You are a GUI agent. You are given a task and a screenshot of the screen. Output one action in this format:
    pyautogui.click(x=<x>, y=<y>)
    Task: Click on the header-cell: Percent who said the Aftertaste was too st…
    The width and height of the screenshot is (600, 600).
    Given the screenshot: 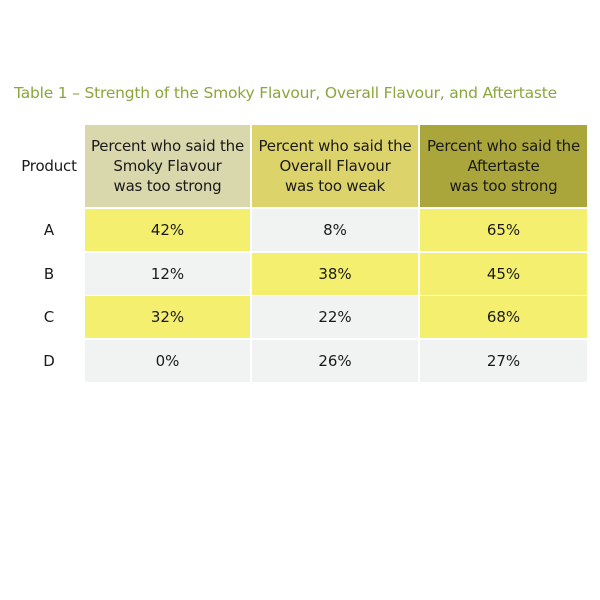 What is the action you would take?
    pyautogui.click(x=503, y=166)
    